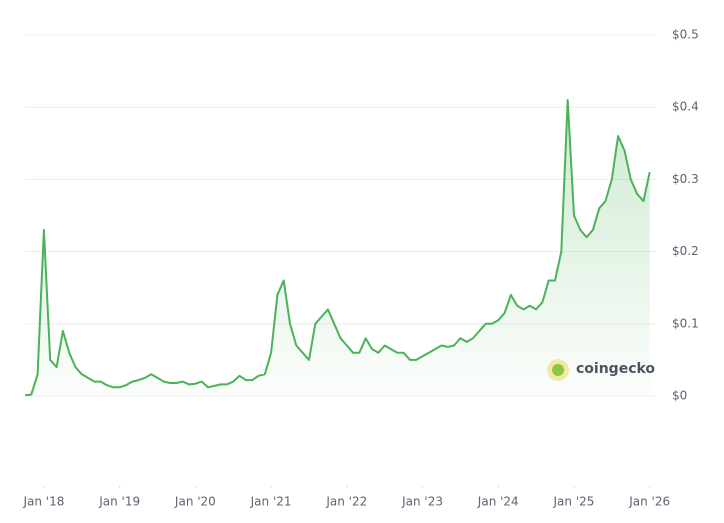  What do you see at coordinates (558, 370) in the screenshot?
I see `logo-inner` at bounding box center [558, 370].